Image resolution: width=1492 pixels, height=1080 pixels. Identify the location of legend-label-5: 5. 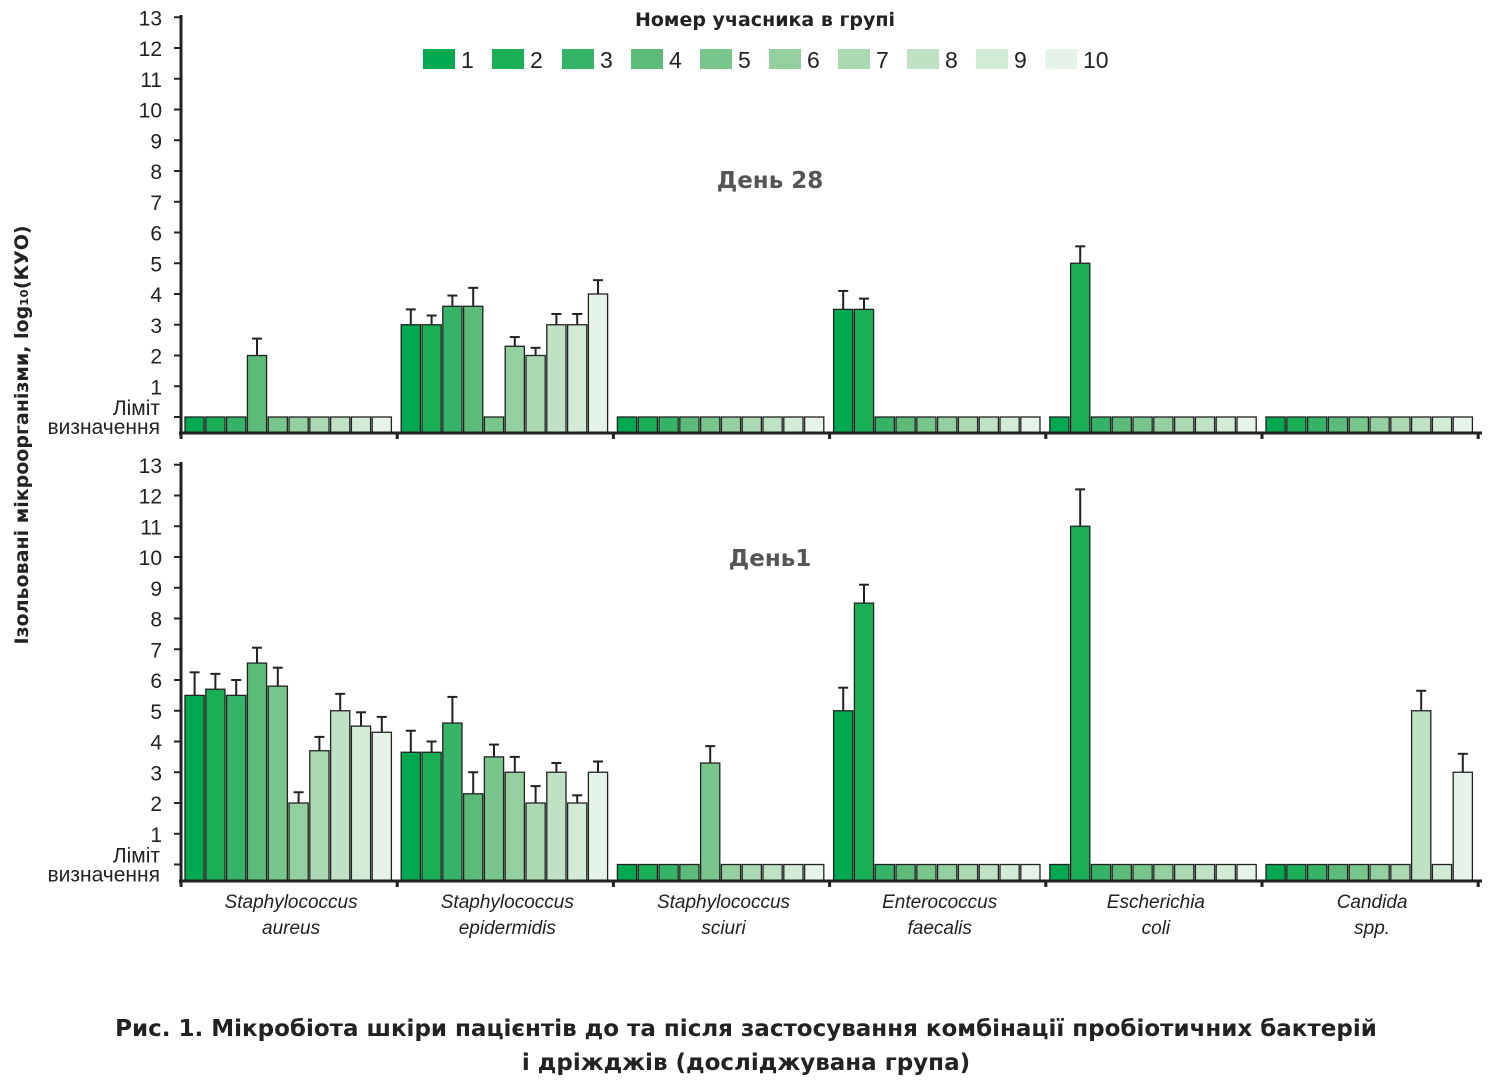
(744, 60).